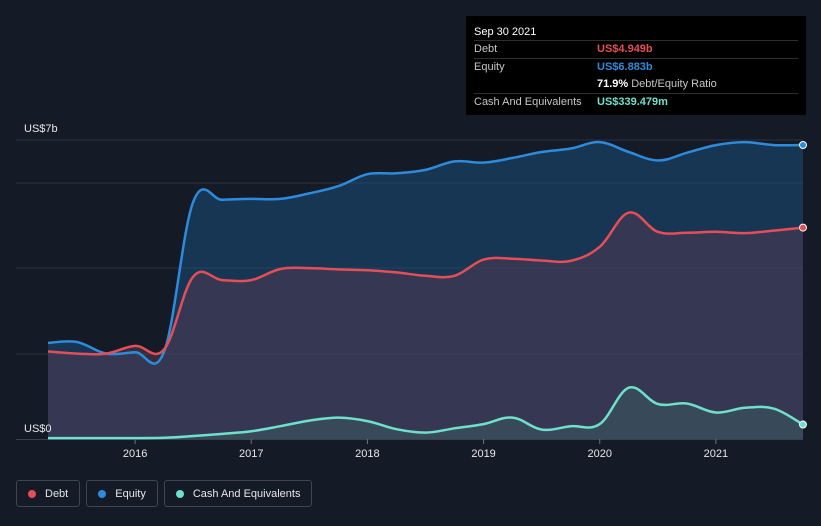 This screenshot has width=821, height=526. What do you see at coordinates (716, 454) in the screenshot?
I see `x-tick-label-2021: 2021` at bounding box center [716, 454].